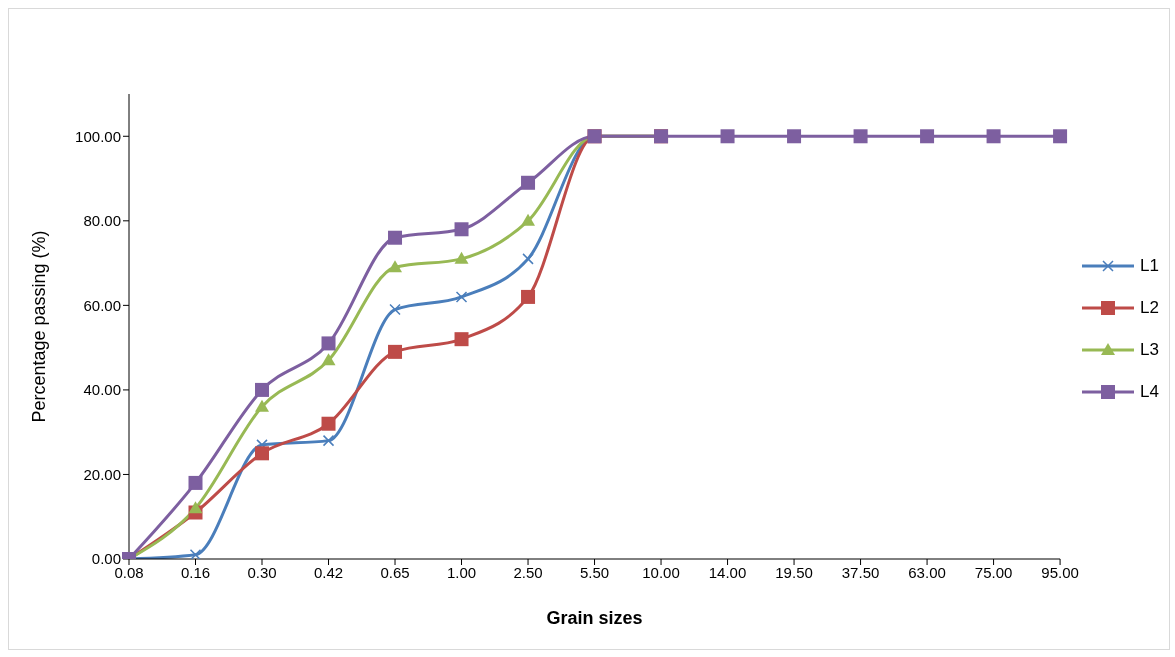 This screenshot has height=657, width=1175. Describe the element at coordinates (1149, 350) in the screenshot. I see `legend-label: L3` at that location.